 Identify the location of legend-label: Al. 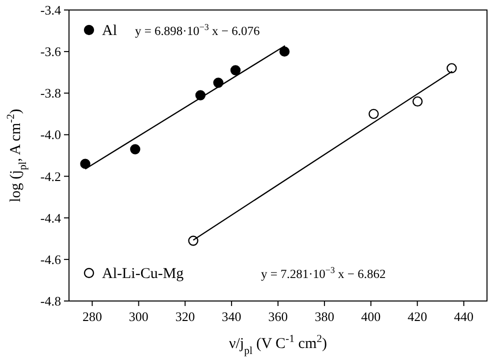
(109, 31).